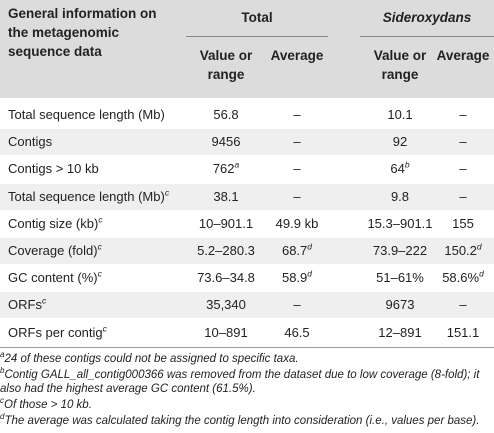 This screenshot has width=494, height=433. What do you see at coordinates (463, 277) in the screenshot?
I see `cell-sideroxydans-average: 58.6%d` at bounding box center [463, 277].